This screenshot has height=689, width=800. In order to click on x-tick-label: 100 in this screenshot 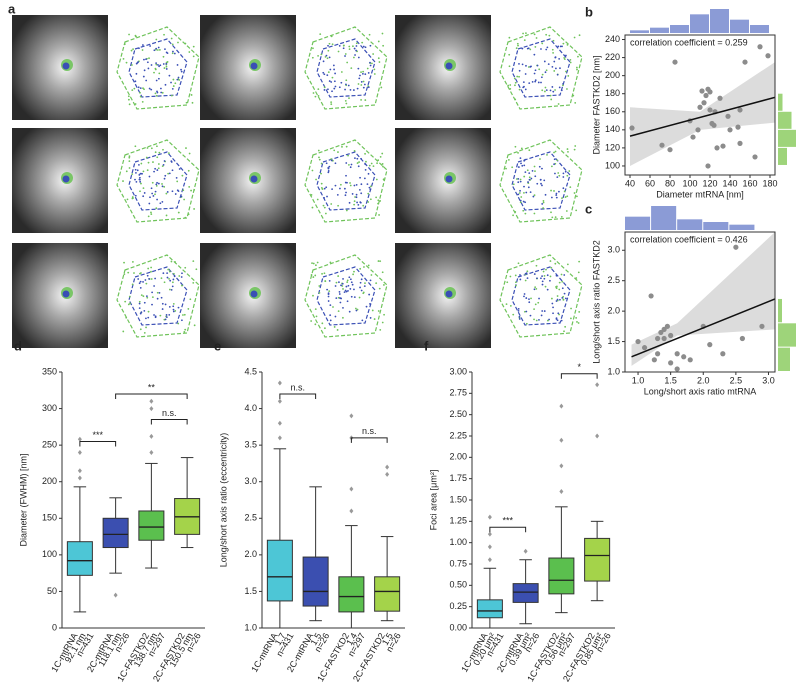, I will do `click(689, 183)`.